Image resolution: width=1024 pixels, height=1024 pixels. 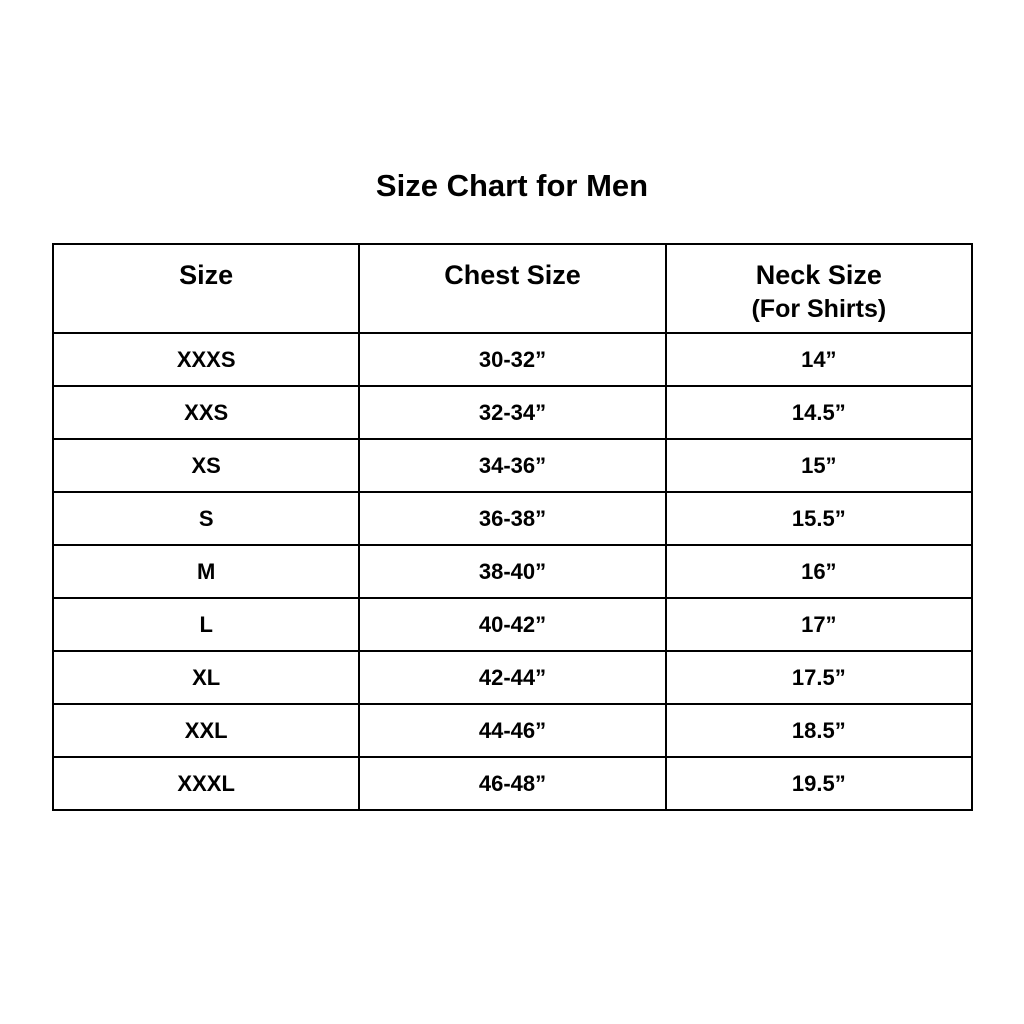 I want to click on header-neck-size: Neck Size (For Shirts), so click(x=819, y=288).